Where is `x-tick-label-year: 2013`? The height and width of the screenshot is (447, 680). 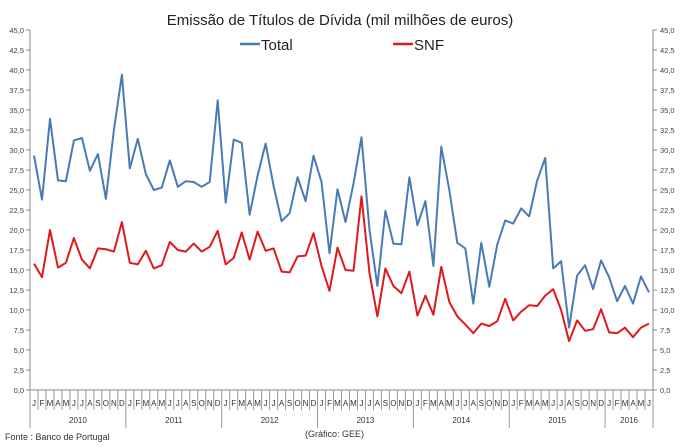
x-tick-label-year: 2013 is located at coordinates (366, 420).